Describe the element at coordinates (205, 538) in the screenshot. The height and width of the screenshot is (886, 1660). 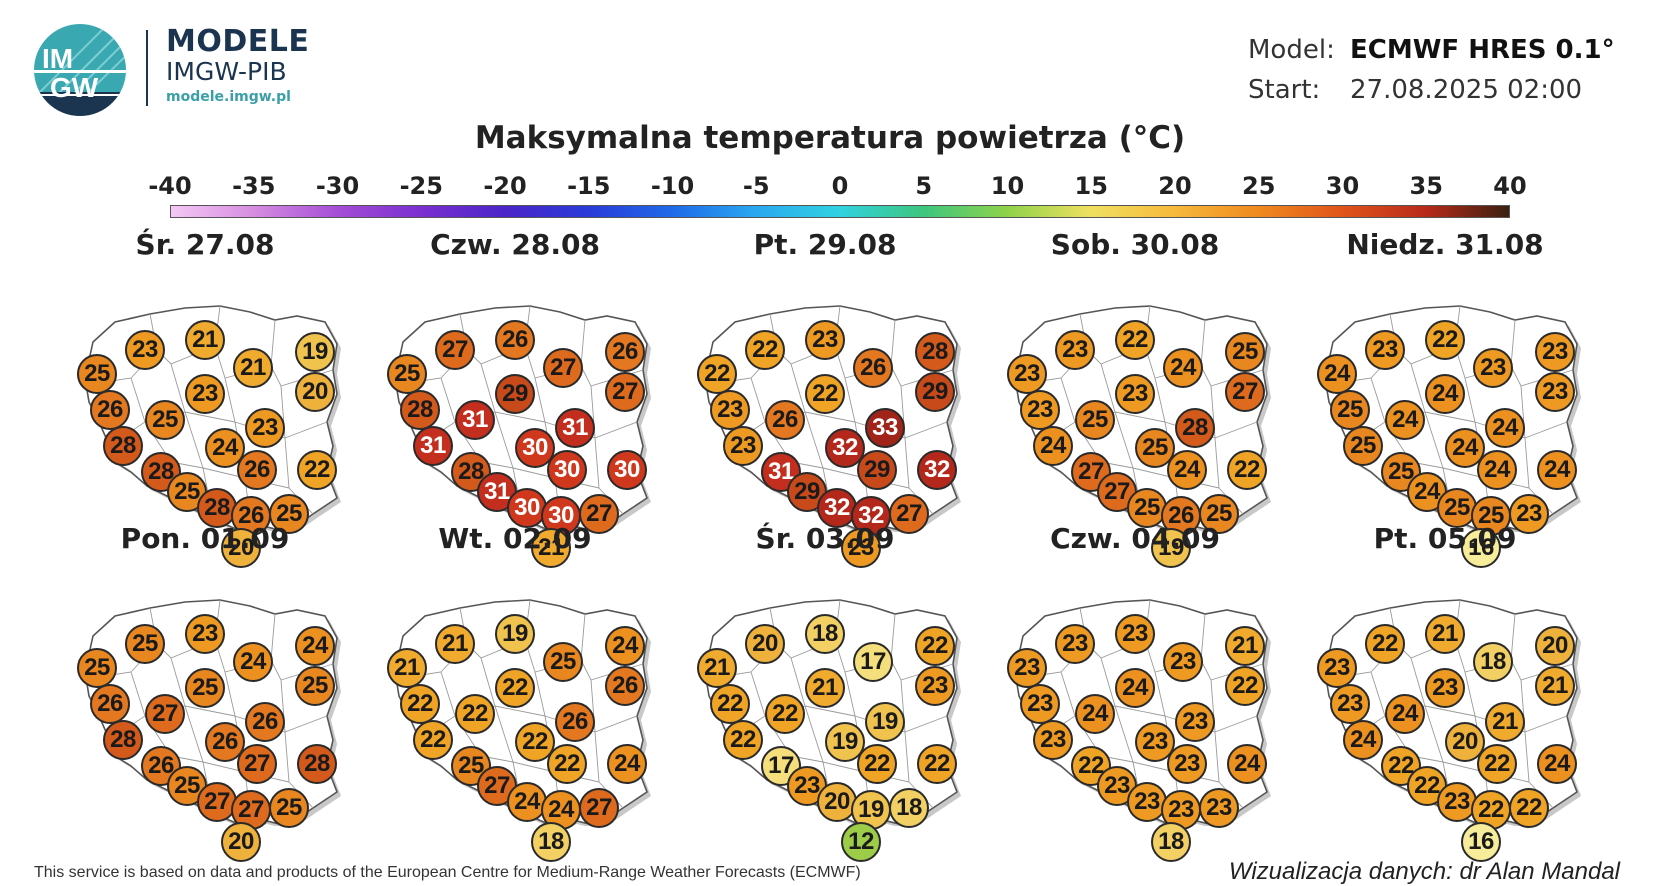
I see `panel-date: Pon. 01.09` at that location.